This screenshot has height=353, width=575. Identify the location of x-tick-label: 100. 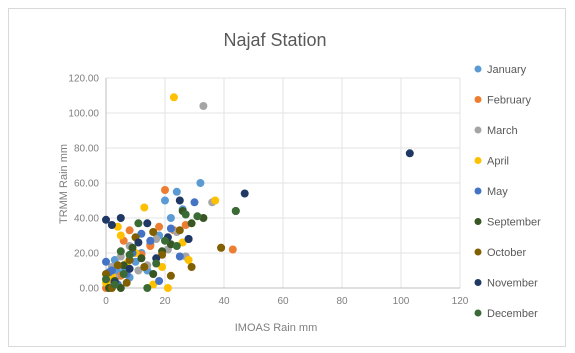
(401, 301).